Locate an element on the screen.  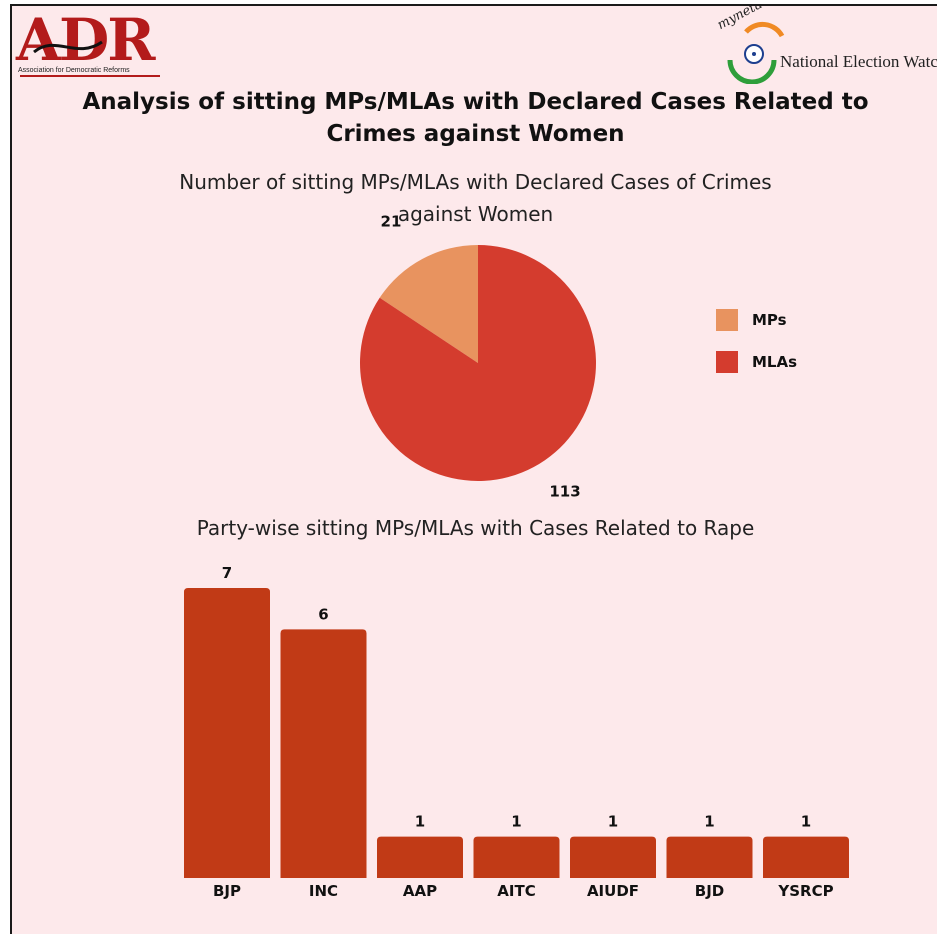
bar-value-aiudf: 1 is located at coordinates (613, 822).